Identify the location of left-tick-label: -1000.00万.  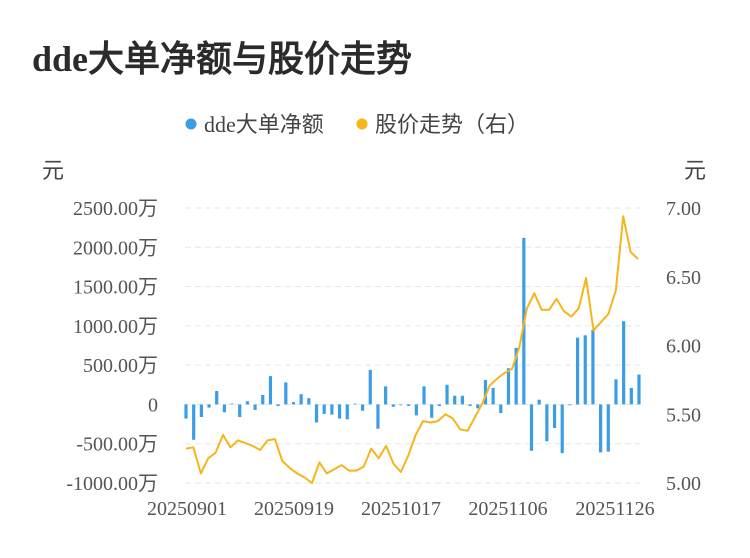
(112, 484).